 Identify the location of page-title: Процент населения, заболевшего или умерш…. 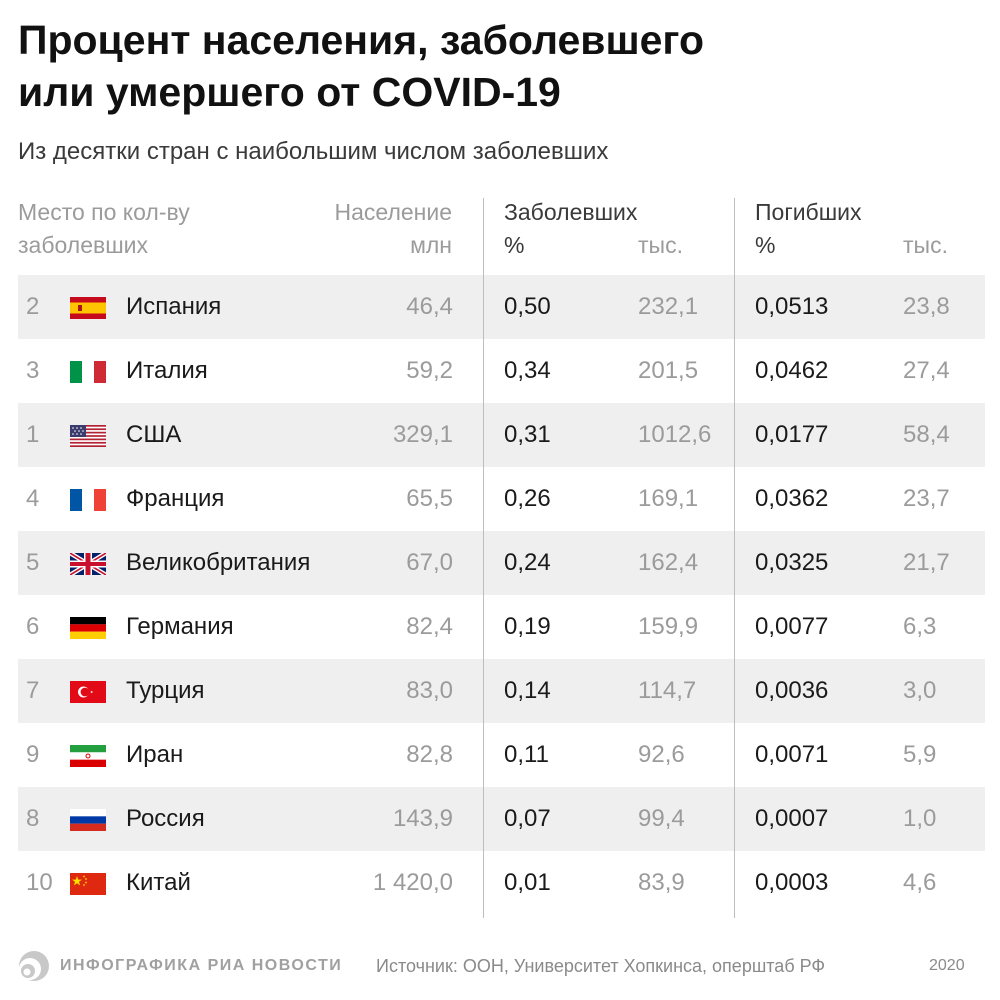
(498, 66).